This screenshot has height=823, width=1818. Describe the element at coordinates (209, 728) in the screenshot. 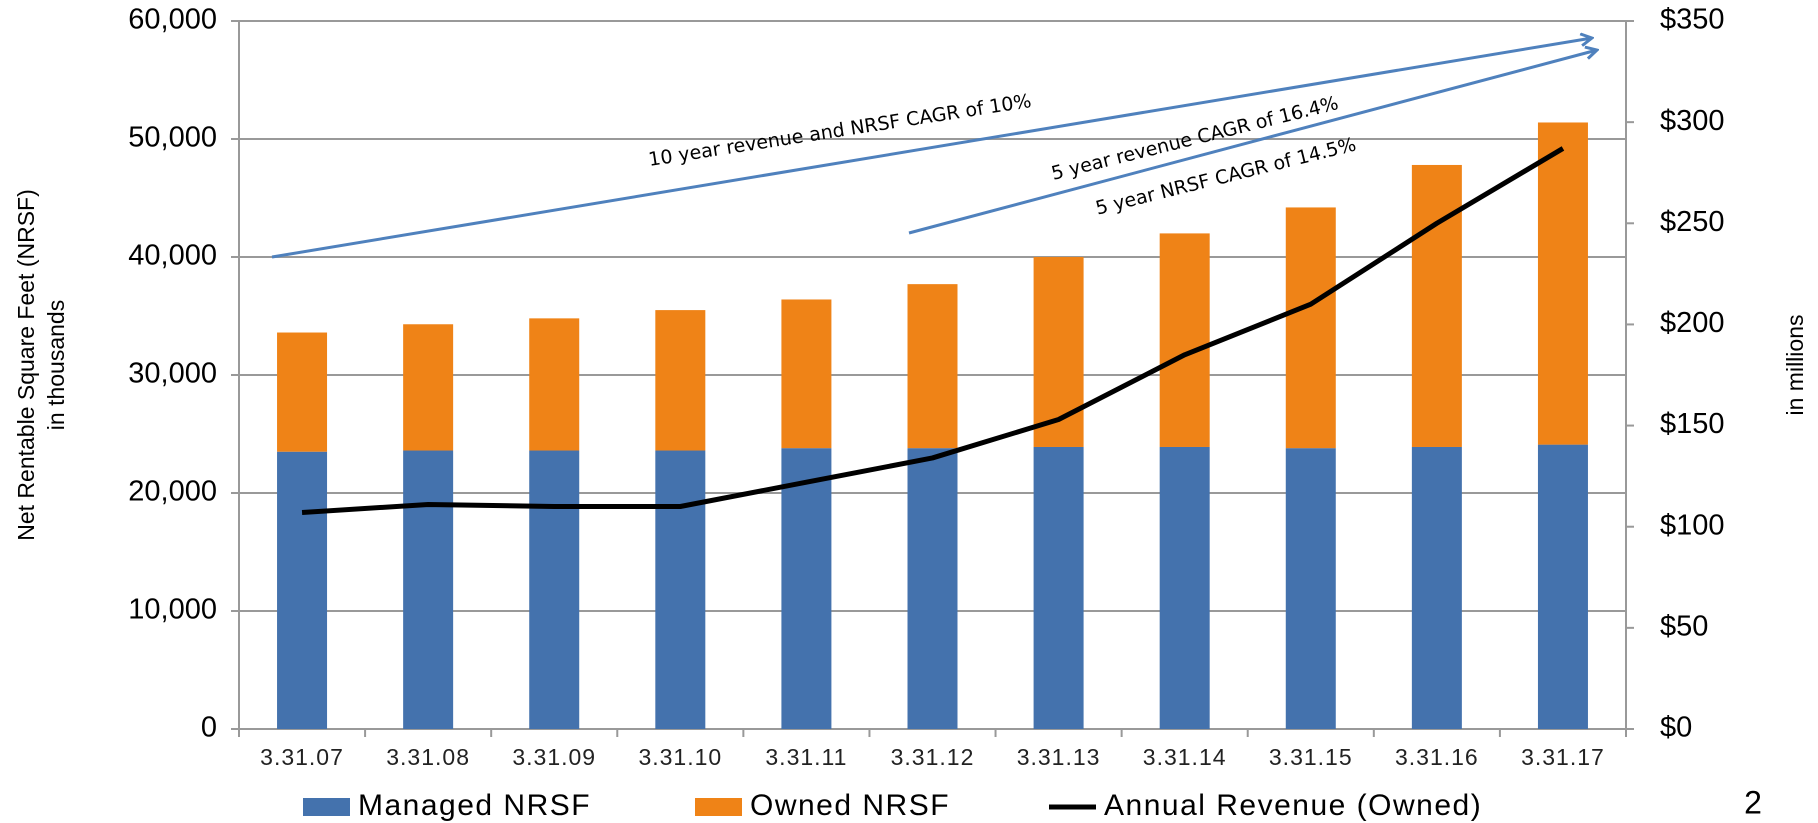

I see `y-tick-label: 0` at that location.